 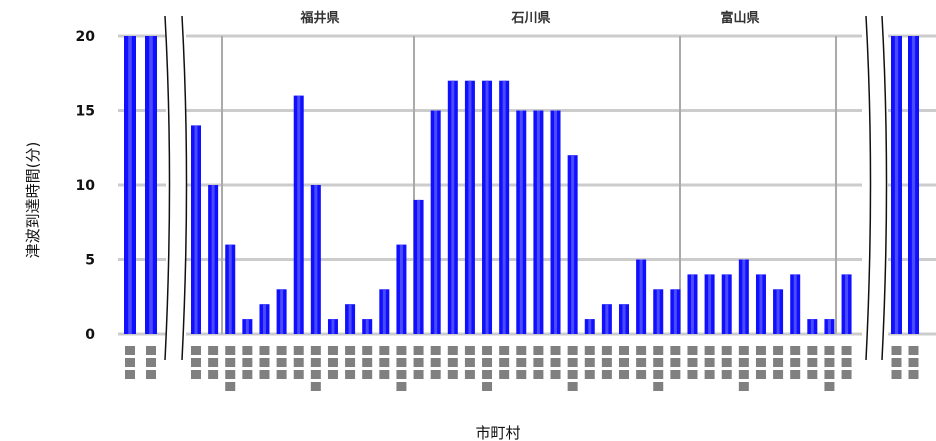 I want to click on y-tick-label: 15, so click(x=85, y=112).